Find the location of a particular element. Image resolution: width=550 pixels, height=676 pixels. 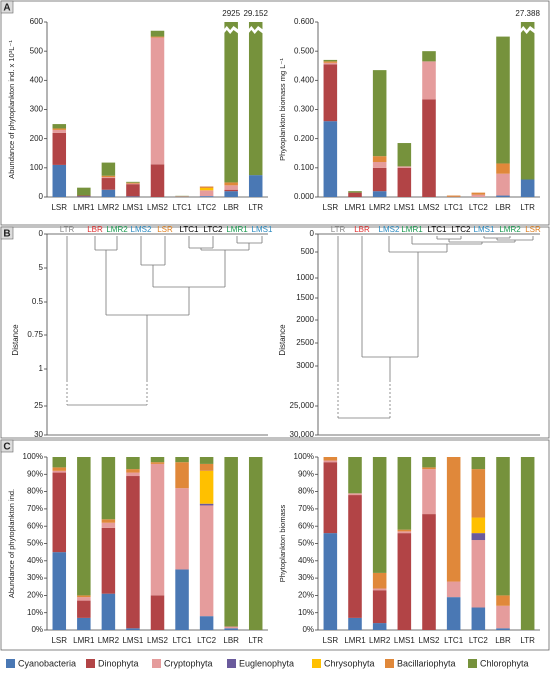

axis-break is located at coordinates (231, 30).